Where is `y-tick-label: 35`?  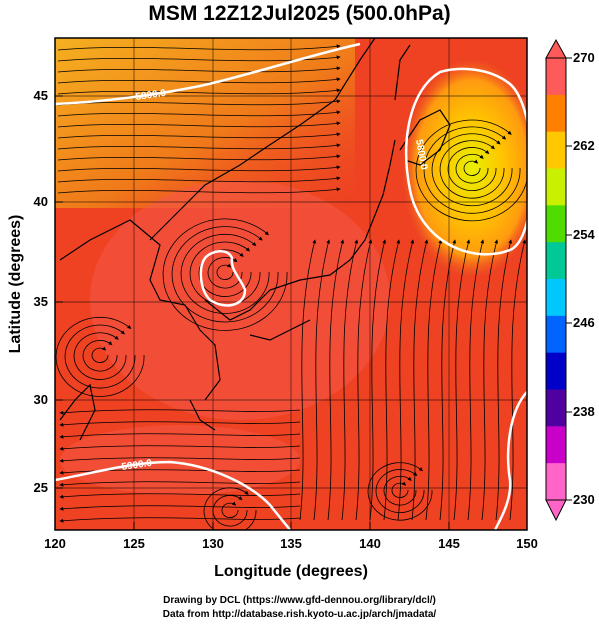
y-tick-label: 35 is located at coordinates (41, 301).